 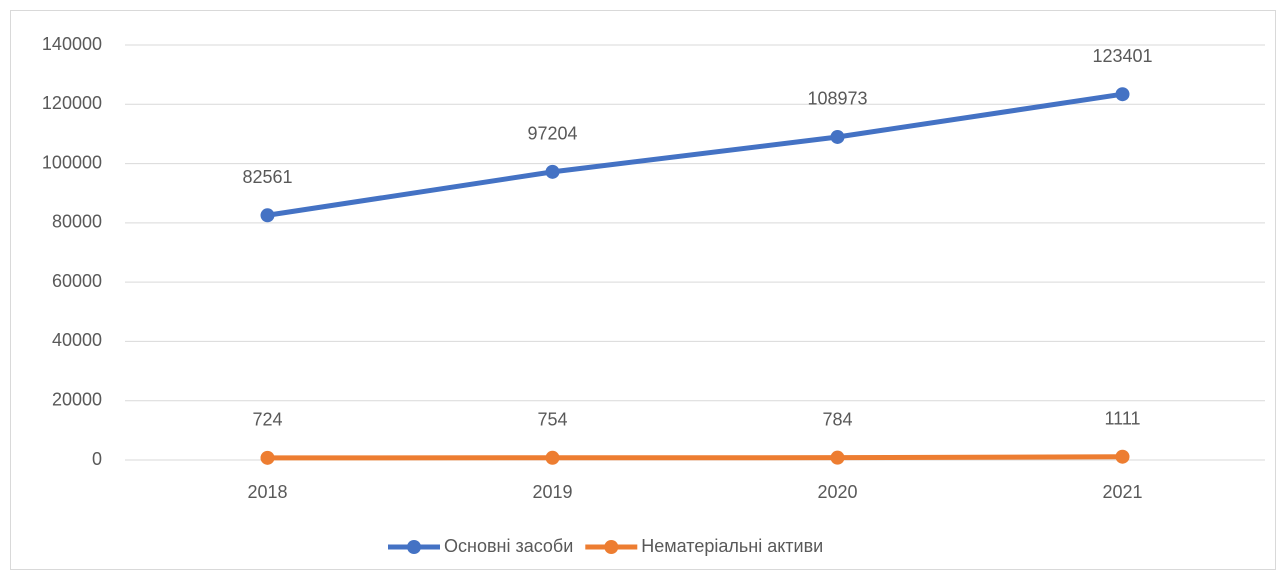 What do you see at coordinates (1122, 492) in the screenshot?
I see `x-tick-label: 2021` at bounding box center [1122, 492].